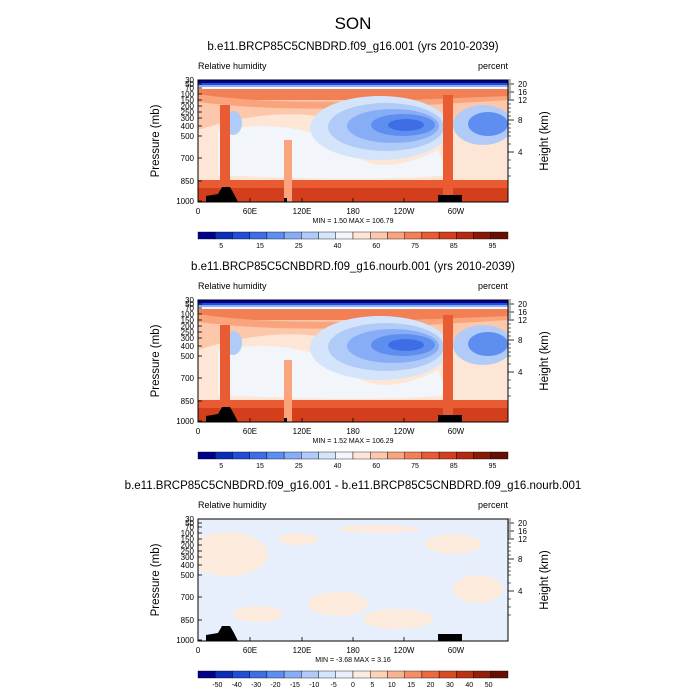 The width and height of the screenshot is (700, 700). Describe the element at coordinates (188, 94) in the screenshot. I see `y-tick-label: 100` at that location.